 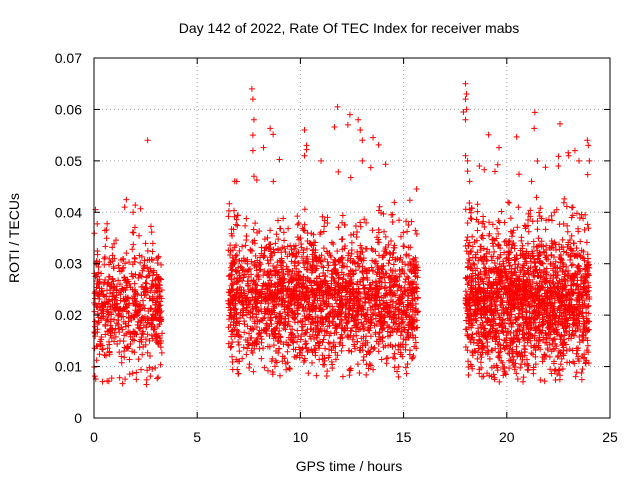 What do you see at coordinates (68, 264) in the screenshot?
I see `y-tick-label: 0.03` at bounding box center [68, 264].